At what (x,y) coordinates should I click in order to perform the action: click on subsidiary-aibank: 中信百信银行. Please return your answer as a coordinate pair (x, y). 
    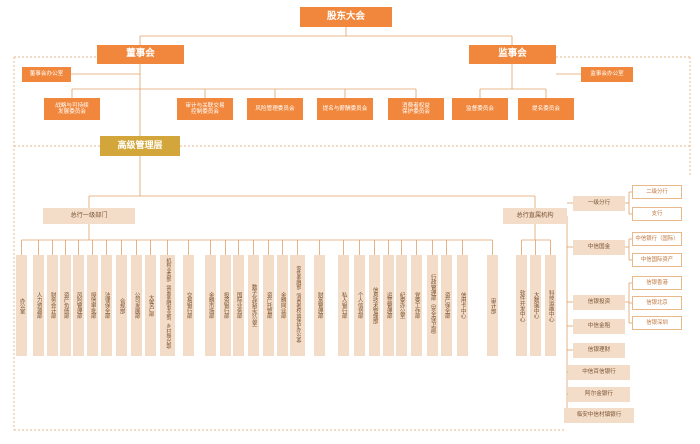
    Looking at the image, I should click on (599, 372).